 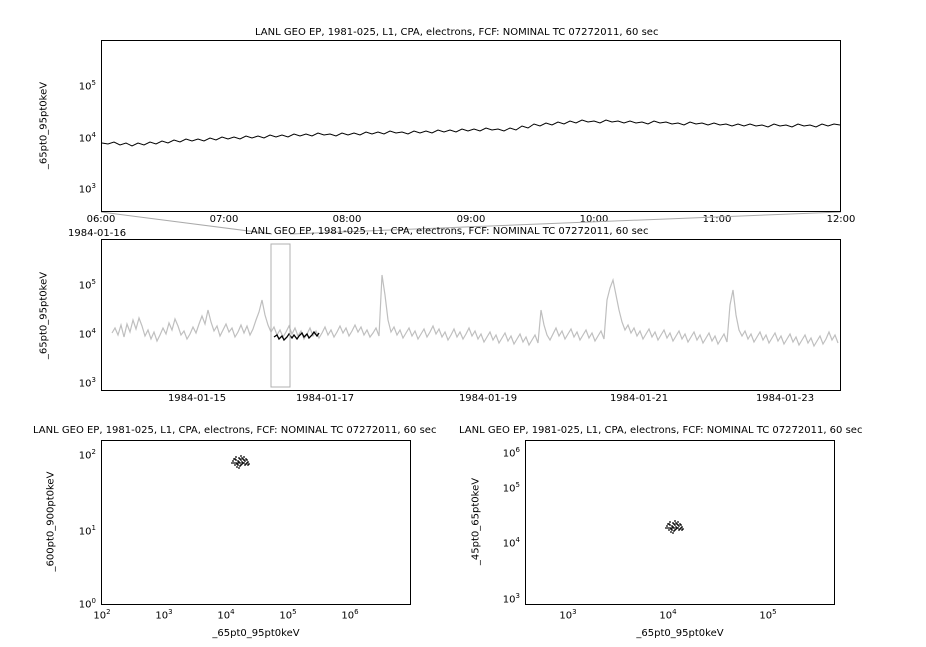 What do you see at coordinates (164, 615) in the screenshot?
I see `bottom-left-xtick-1: 10³` at bounding box center [164, 615].